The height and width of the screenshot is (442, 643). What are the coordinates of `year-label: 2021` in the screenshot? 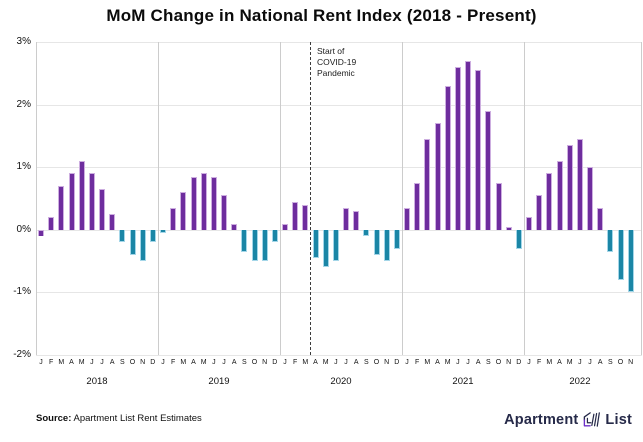 It's located at (463, 381).